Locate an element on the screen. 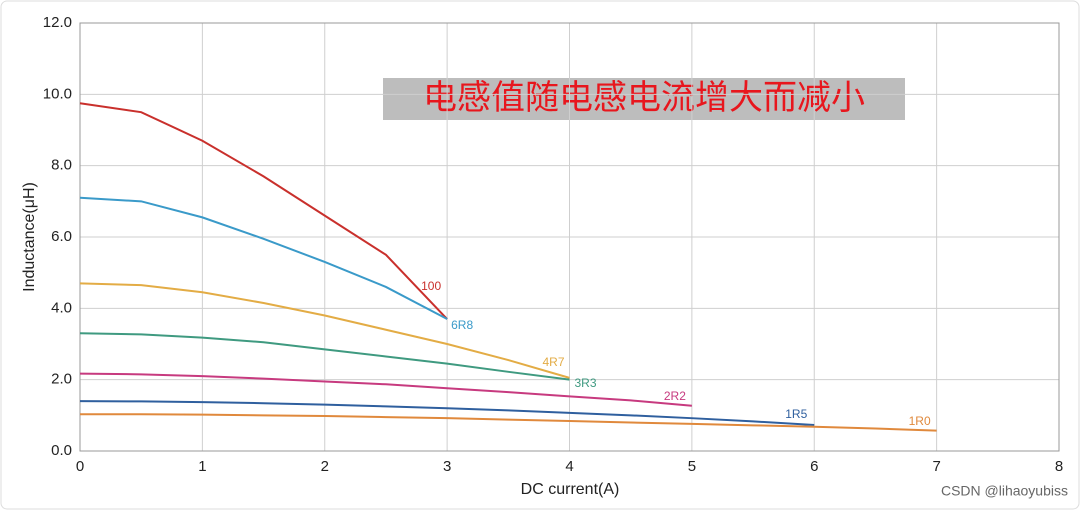 Image resolution: width=1080 pixels, height=510 pixels. watermark: CSDN @lihaoyubiss is located at coordinates (1004, 491).